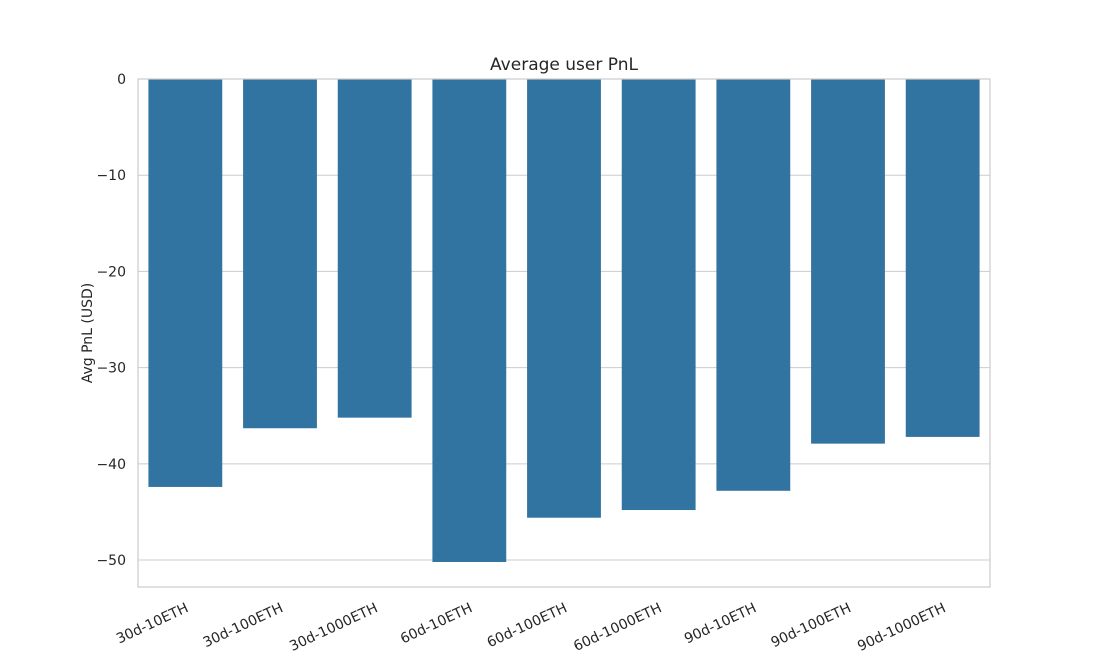 The image size is (1100, 660). Describe the element at coordinates (185, 283) in the screenshot. I see `bar-30d-10ETH` at that location.